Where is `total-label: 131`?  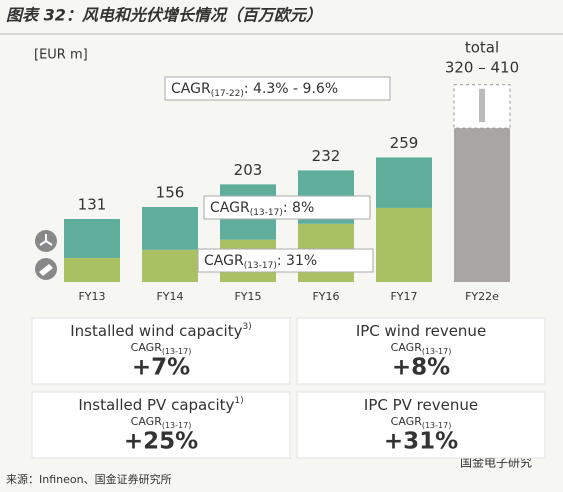
total-label: 131 is located at coordinates (92, 204).